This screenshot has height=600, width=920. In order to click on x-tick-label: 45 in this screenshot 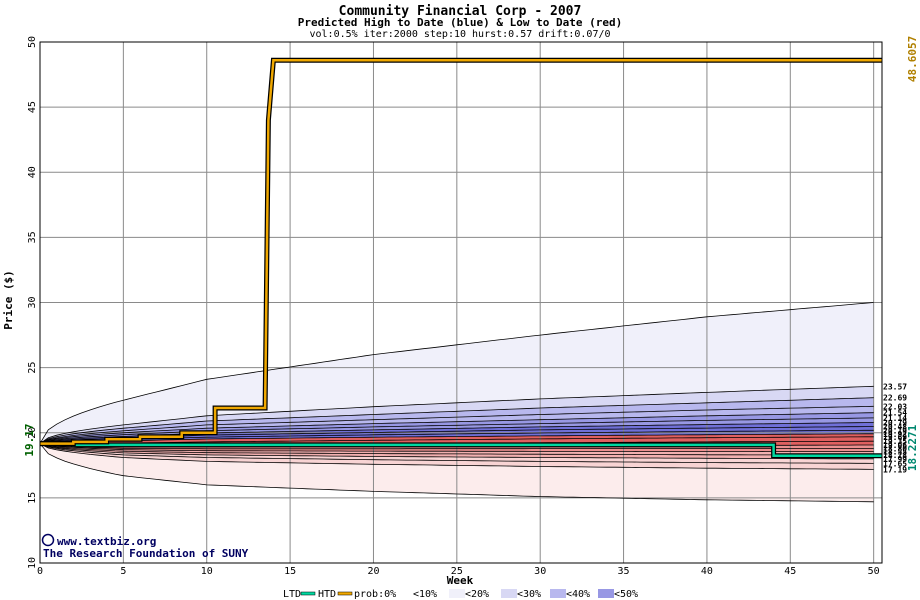, I will do `click(790, 571)`.